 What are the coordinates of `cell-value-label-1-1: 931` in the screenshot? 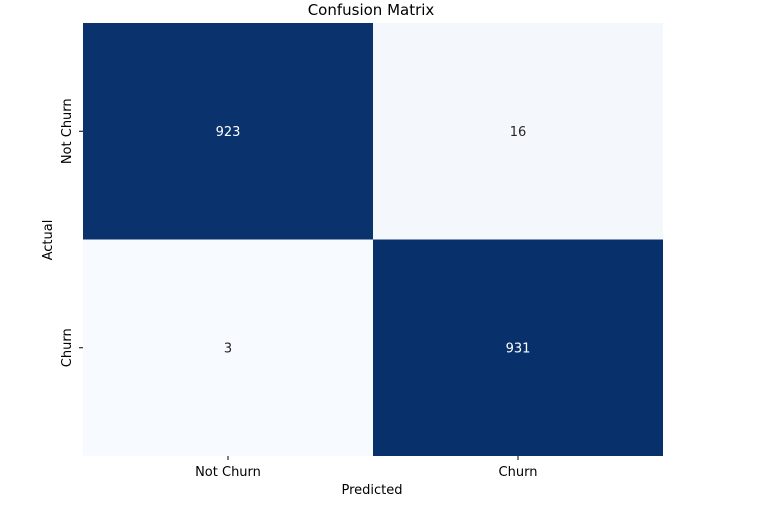 It's located at (518, 348).